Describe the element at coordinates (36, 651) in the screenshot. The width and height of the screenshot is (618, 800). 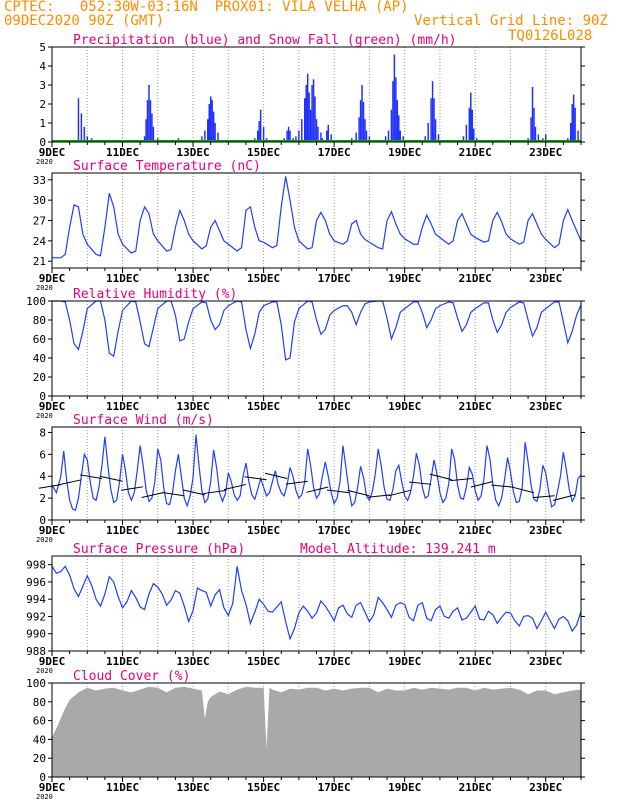
I see `pressure-ytick-label: 988` at that location.